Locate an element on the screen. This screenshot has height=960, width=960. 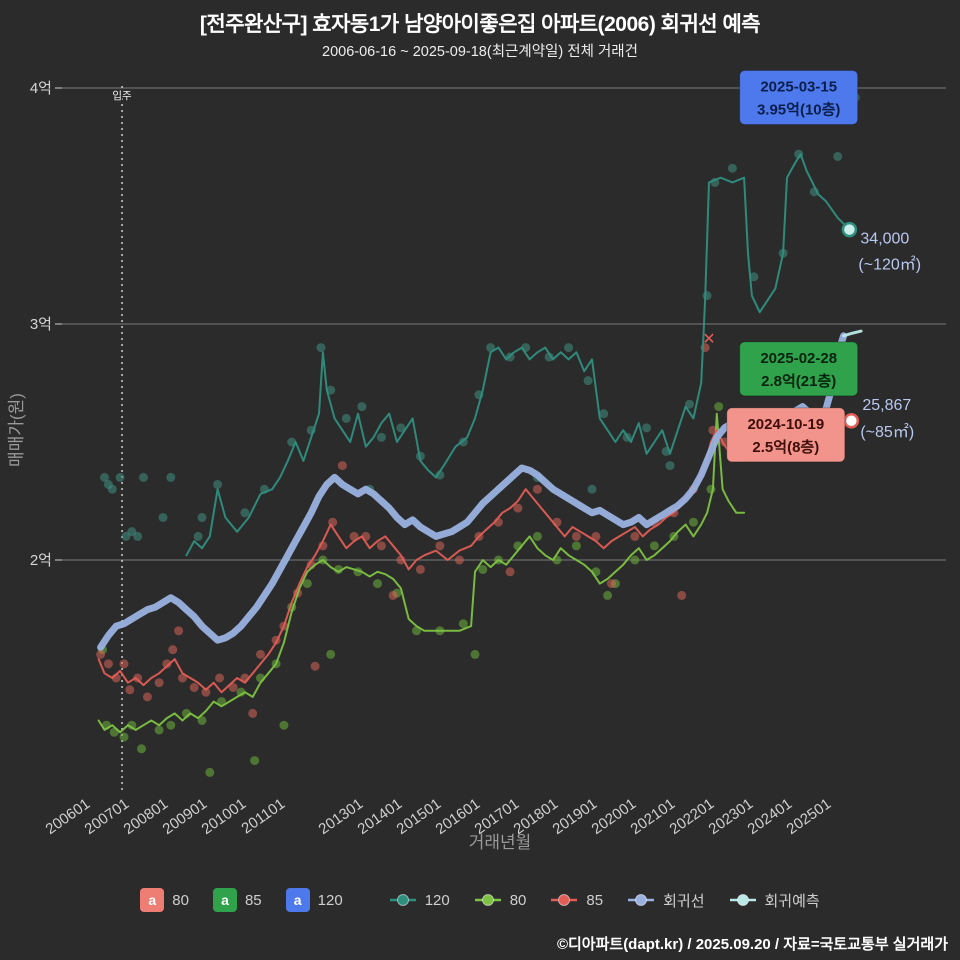
prediction-label: 34,000 (~120㎡) is located at coordinates (889, 252).